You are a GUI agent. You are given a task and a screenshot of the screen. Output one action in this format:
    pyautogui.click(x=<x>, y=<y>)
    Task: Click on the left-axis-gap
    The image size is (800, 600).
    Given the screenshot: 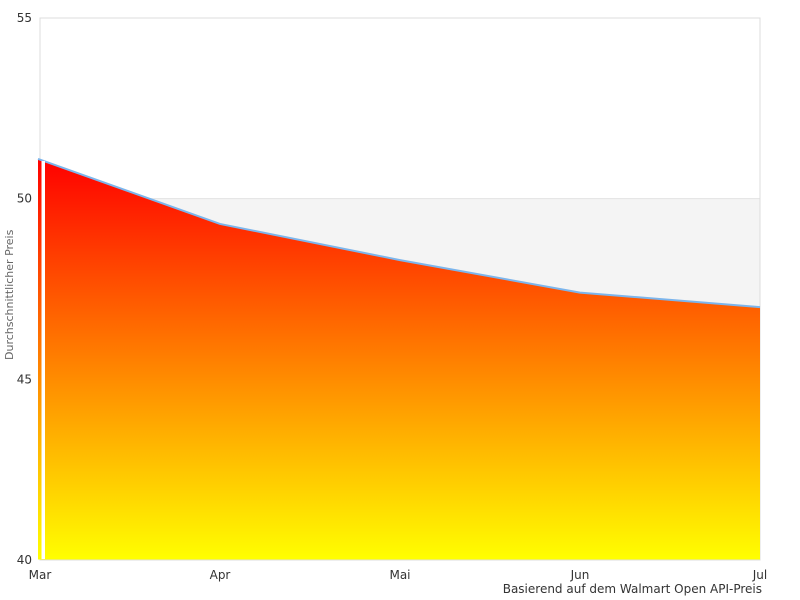 What is the action you would take?
    pyautogui.click(x=43, y=360)
    